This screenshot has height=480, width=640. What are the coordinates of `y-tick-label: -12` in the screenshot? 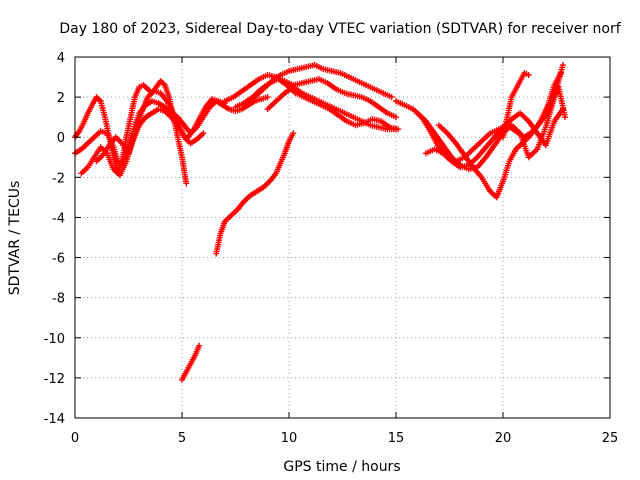 It's located at (54, 379).